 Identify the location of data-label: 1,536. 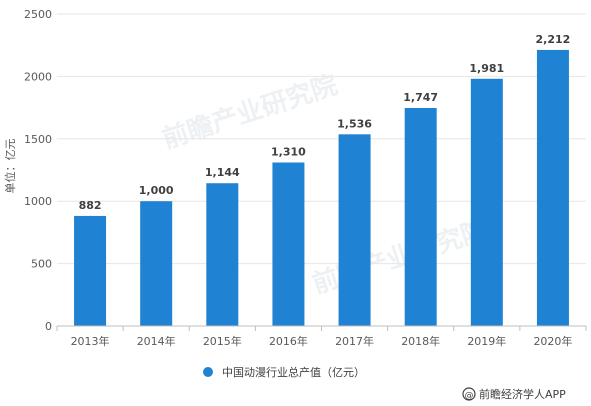
(354, 123).